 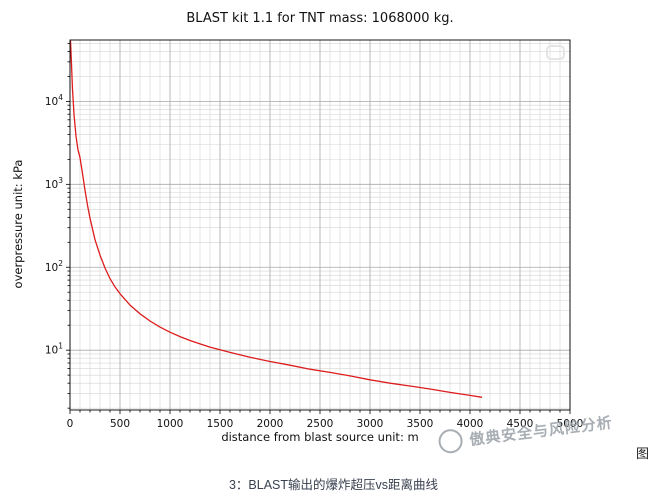 I want to click on svg-text: 4000, so click(x=470, y=424).